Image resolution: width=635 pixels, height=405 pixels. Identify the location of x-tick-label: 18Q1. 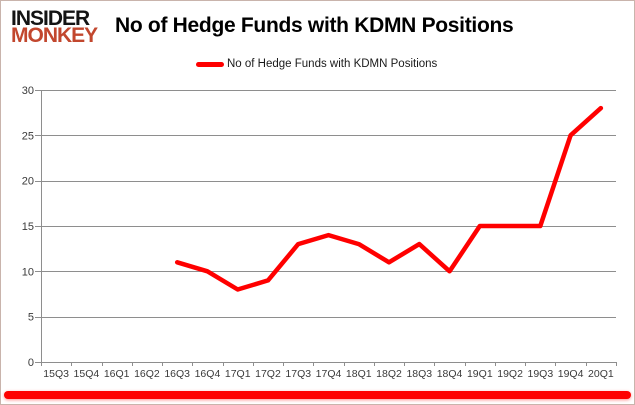
(359, 374).